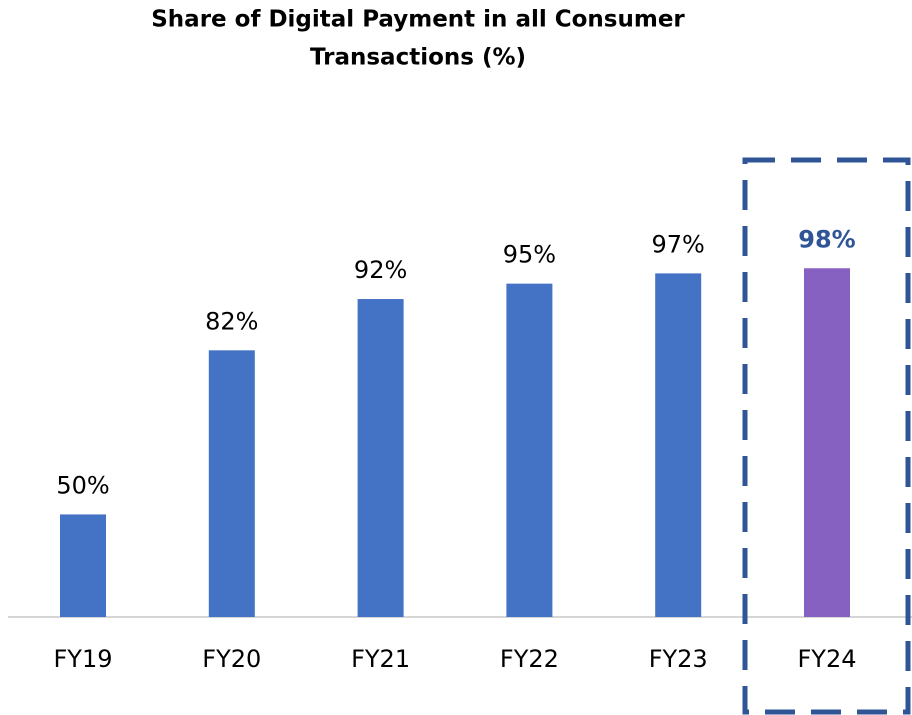 Image resolution: width=912 pixels, height=715 pixels. I want to click on x-tick-label: FY24, so click(826, 659).